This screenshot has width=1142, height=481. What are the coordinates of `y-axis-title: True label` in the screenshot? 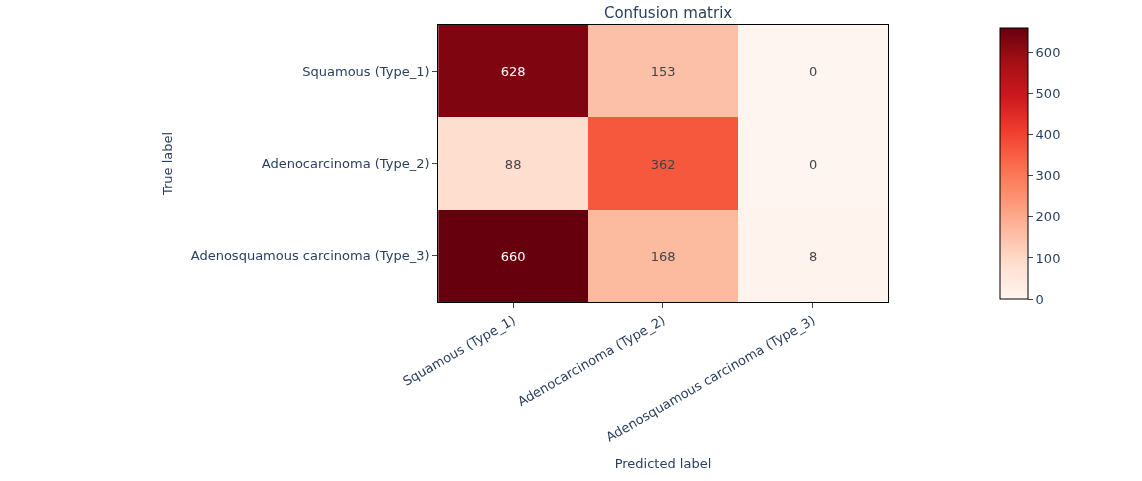 It's located at (167, 164).